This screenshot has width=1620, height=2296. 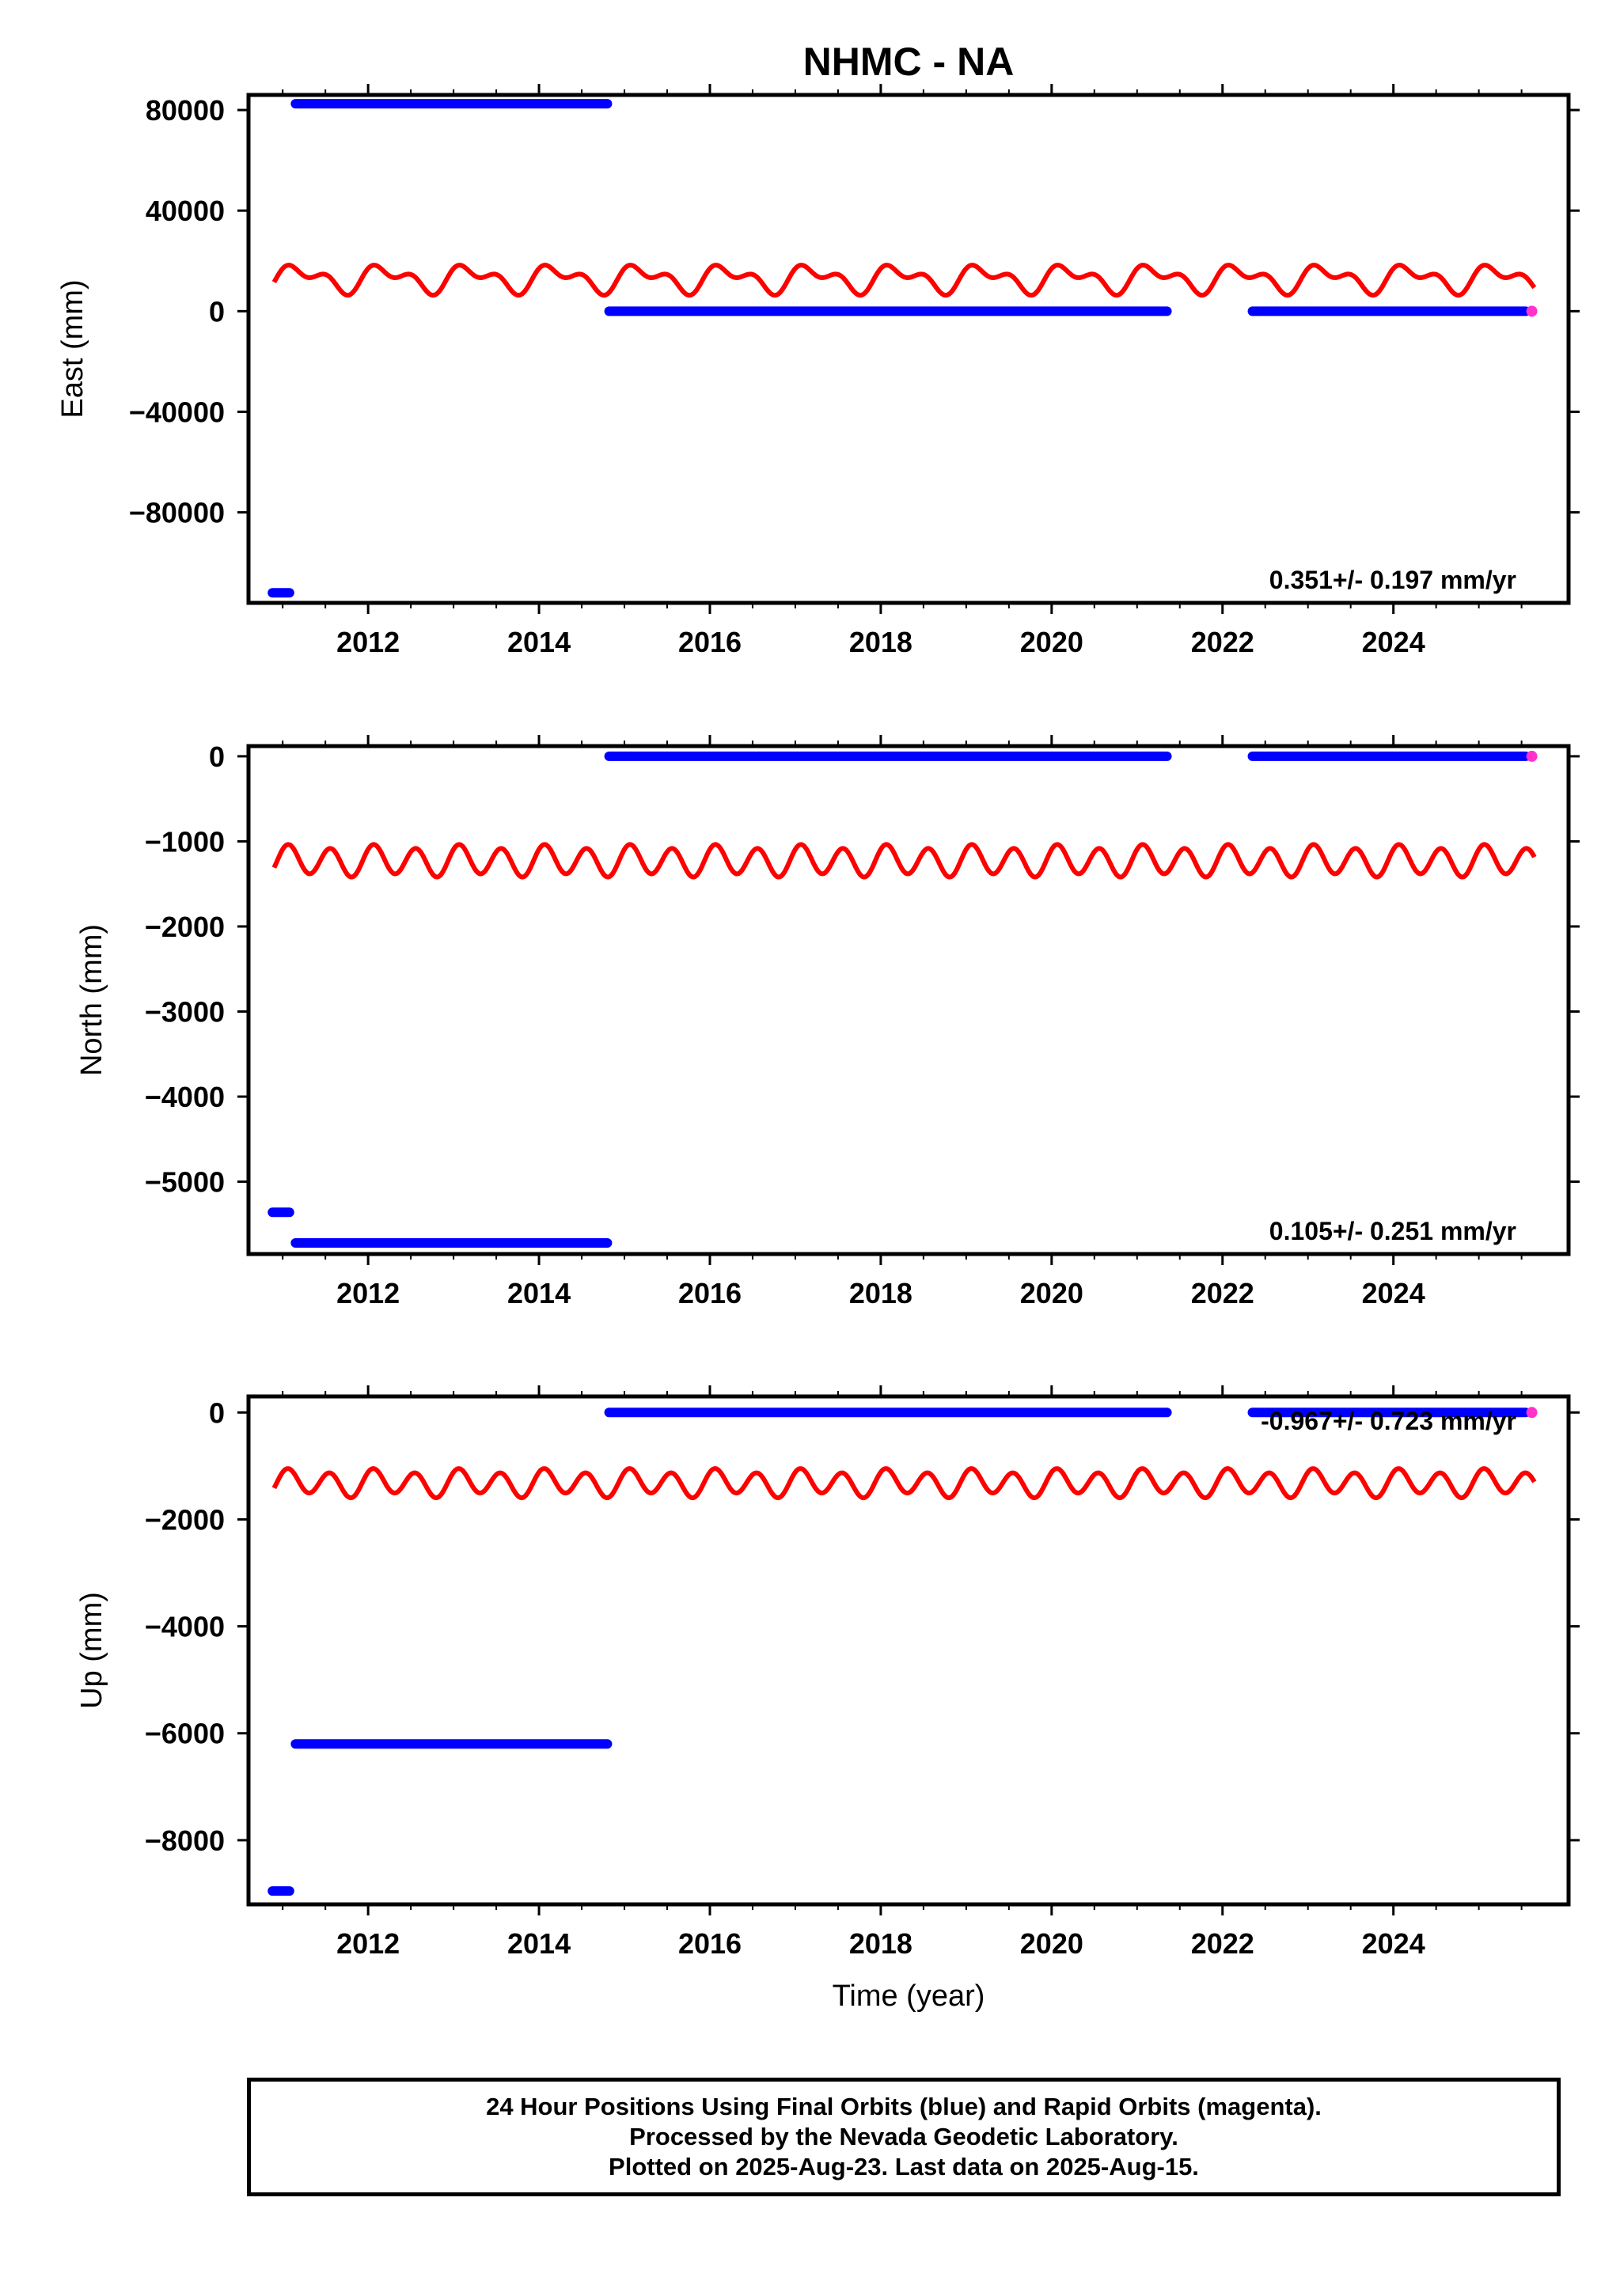 I want to click on y-axis-title: East (mm), so click(x=72, y=348).